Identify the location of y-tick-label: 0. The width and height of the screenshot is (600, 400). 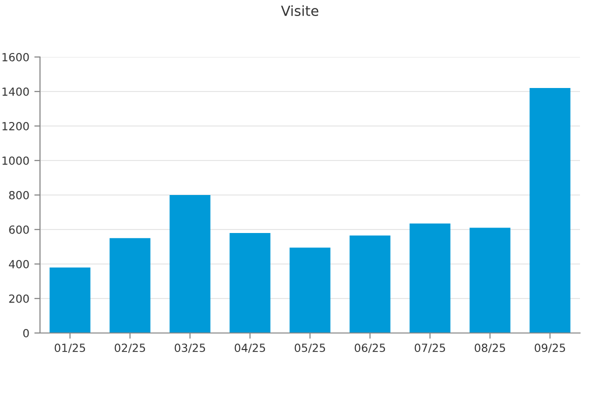
(26, 333).